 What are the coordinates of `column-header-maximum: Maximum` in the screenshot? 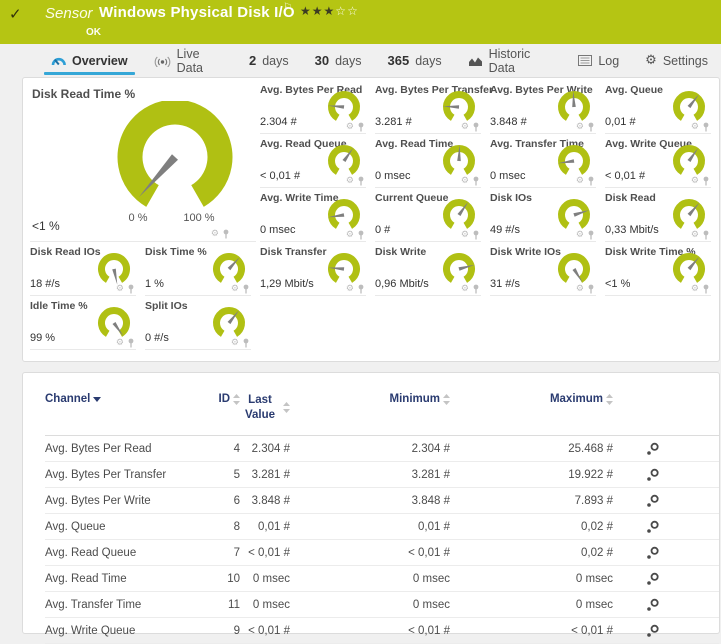 It's located at (531, 399).